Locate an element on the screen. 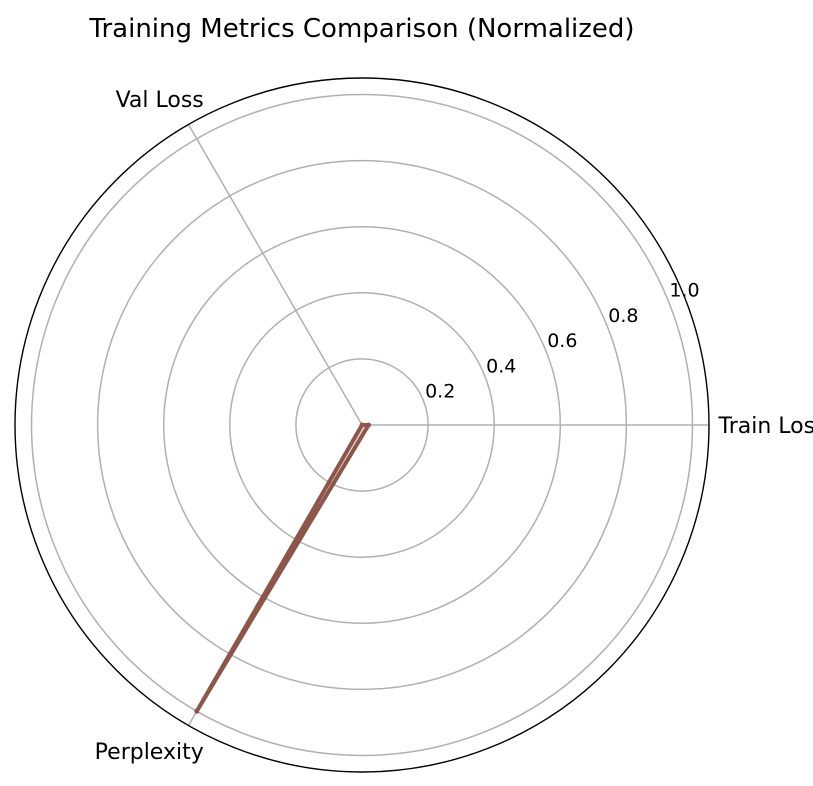 This screenshot has width=813, height=786. series-point-val-loss is located at coordinates (362, 425).